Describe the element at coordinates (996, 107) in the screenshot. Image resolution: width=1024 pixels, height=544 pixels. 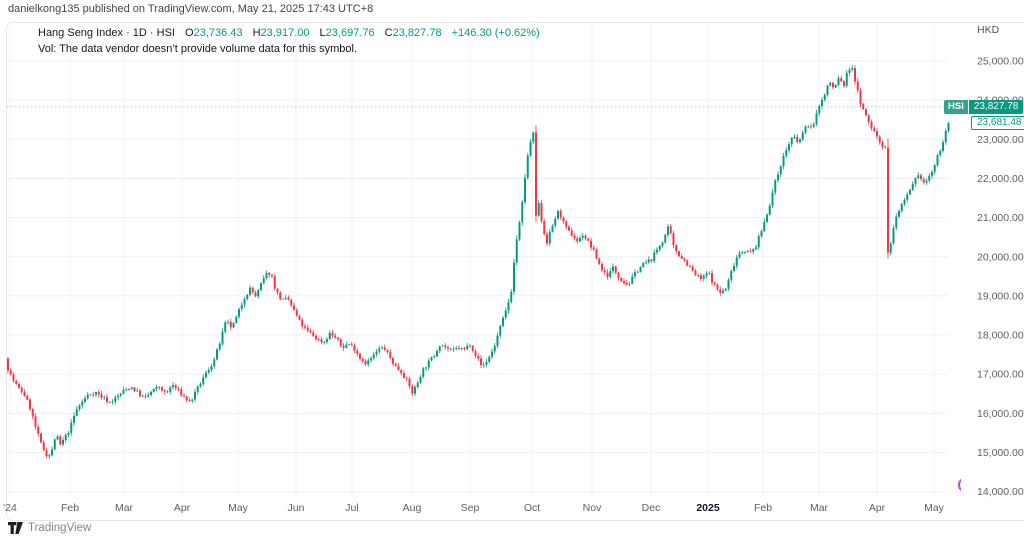
I see `last-price-badge: 23,827.78` at that location.